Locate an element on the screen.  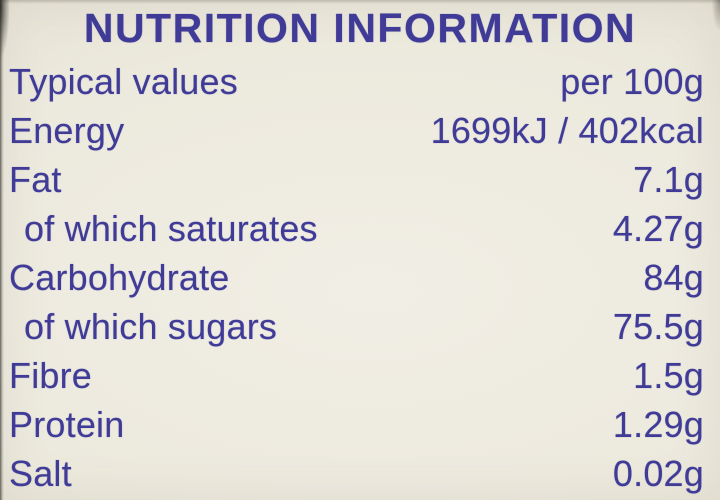
nutrient-value: 4.27g is located at coordinates (658, 228).